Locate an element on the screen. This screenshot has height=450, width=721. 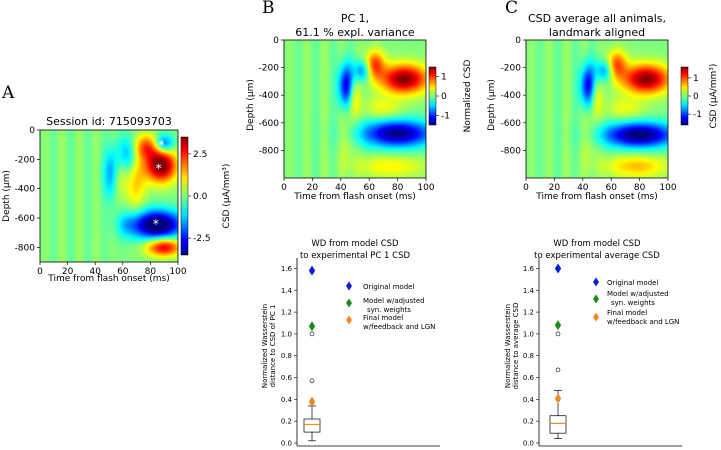
panel-c-legend-adjusted-line1: Model w/adjusted is located at coordinates (638, 294).